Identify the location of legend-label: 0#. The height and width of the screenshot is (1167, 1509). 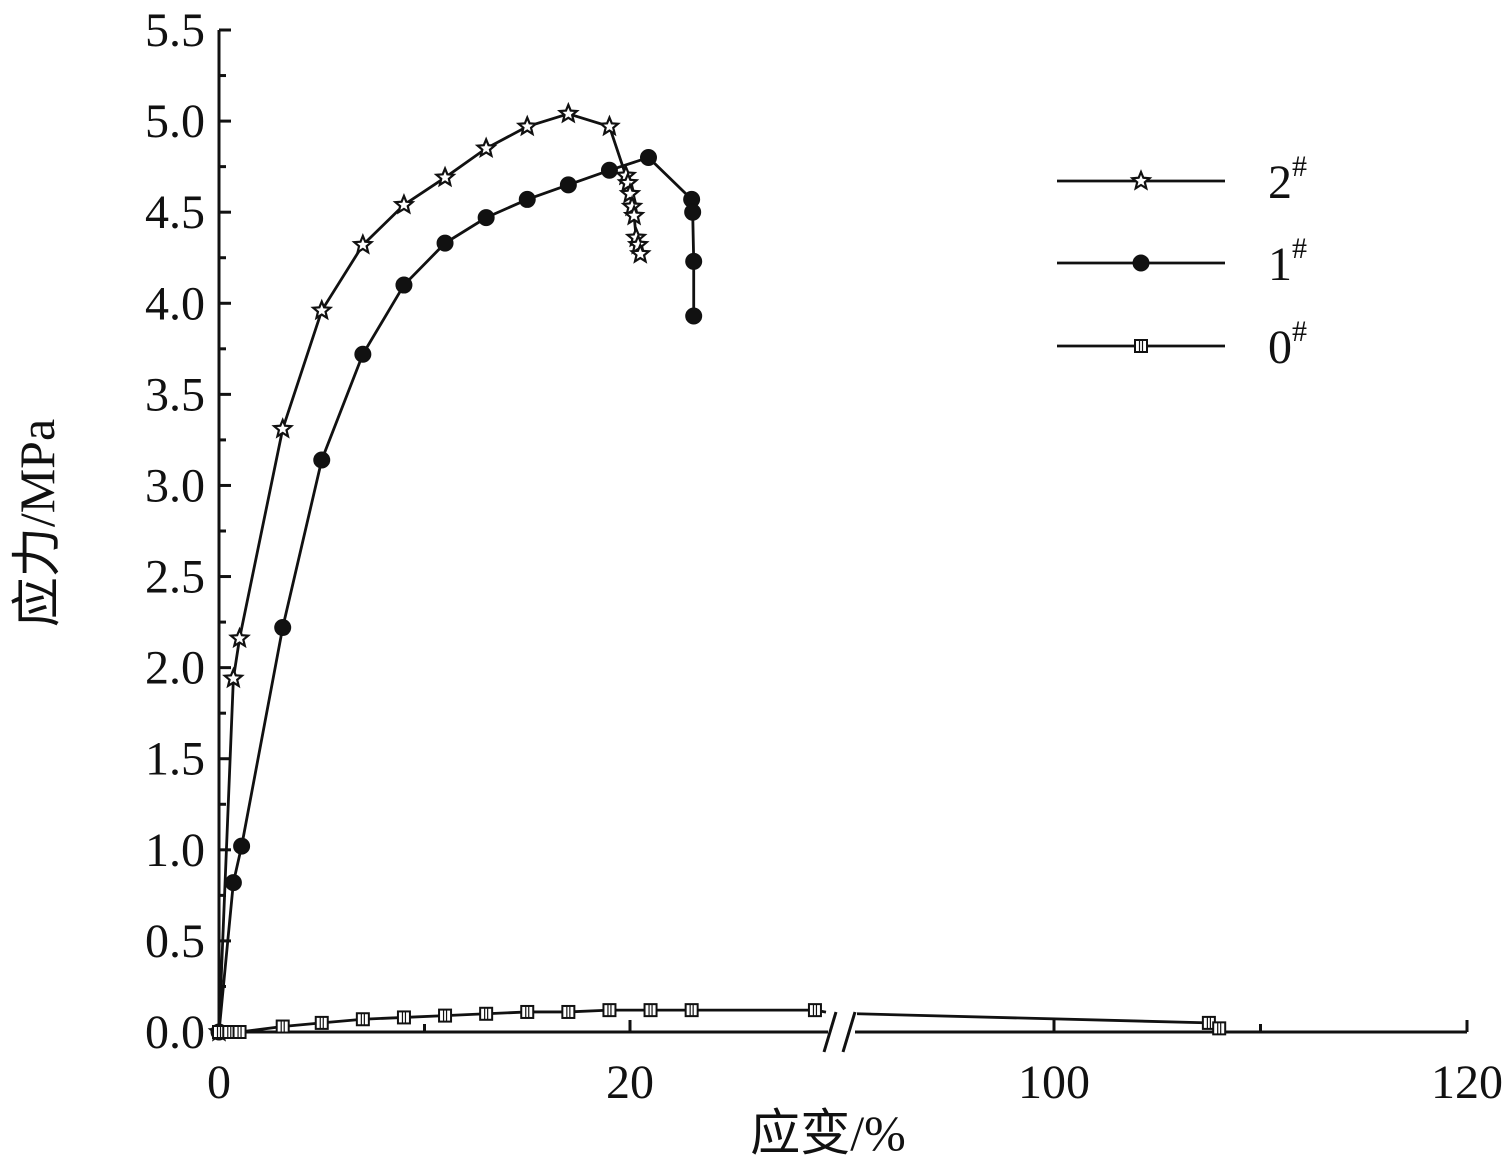
(1287, 344).